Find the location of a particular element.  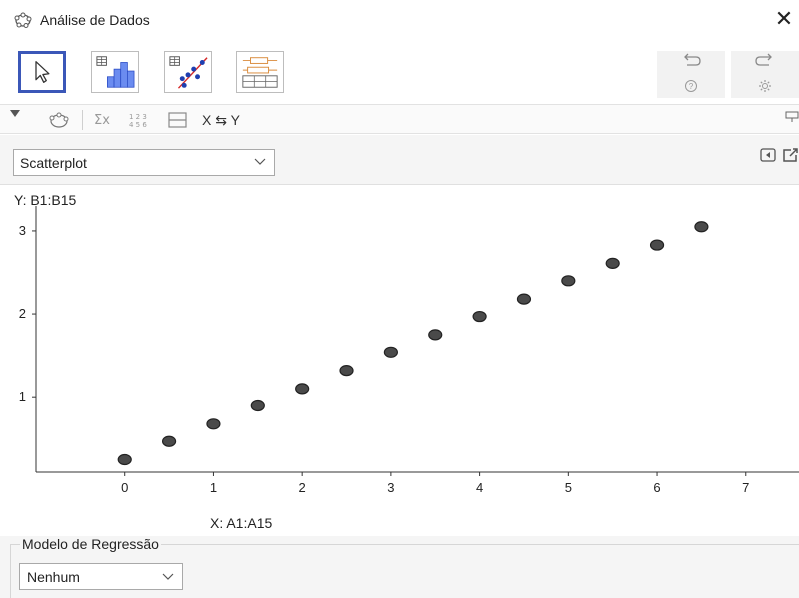

redo-button is located at coordinates (765, 74).